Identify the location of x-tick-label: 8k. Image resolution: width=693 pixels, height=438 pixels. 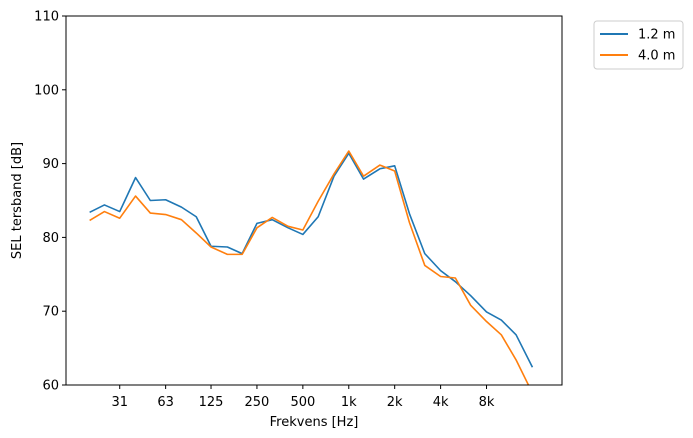
(487, 402).